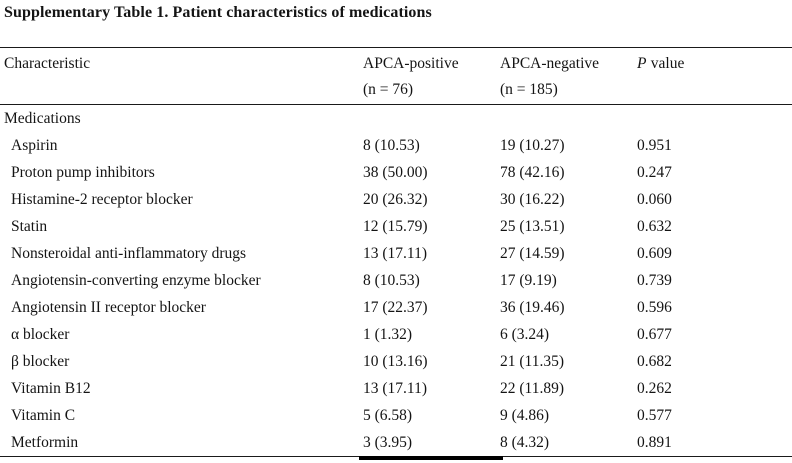 This screenshot has height=463, width=792. Describe the element at coordinates (388, 442) in the screenshot. I see `cell-positive: 3 (3.95)` at that location.